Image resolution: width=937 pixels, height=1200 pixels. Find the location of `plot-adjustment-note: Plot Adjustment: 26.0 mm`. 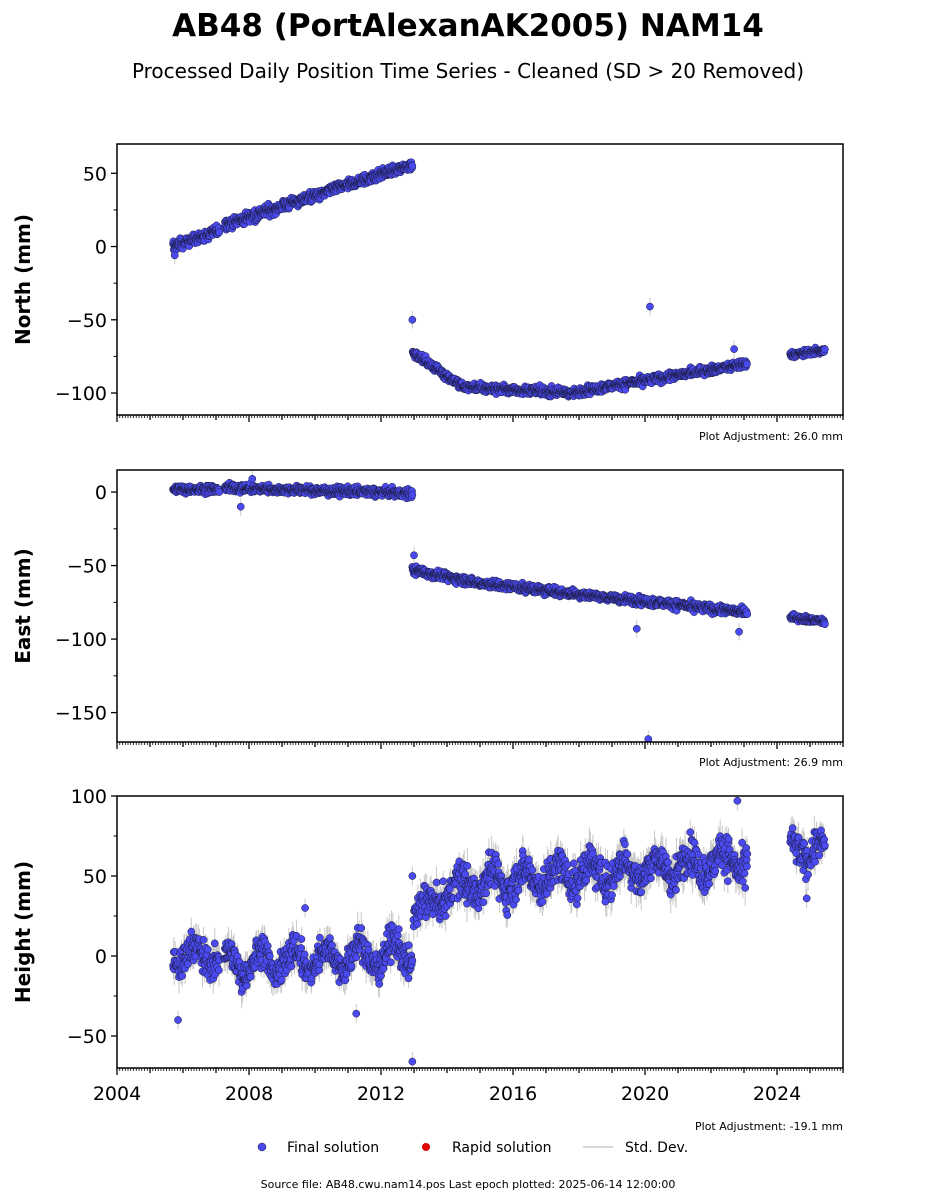

plot-adjustment-note: Plot Adjustment: 26.0 mm is located at coordinates (771, 436).